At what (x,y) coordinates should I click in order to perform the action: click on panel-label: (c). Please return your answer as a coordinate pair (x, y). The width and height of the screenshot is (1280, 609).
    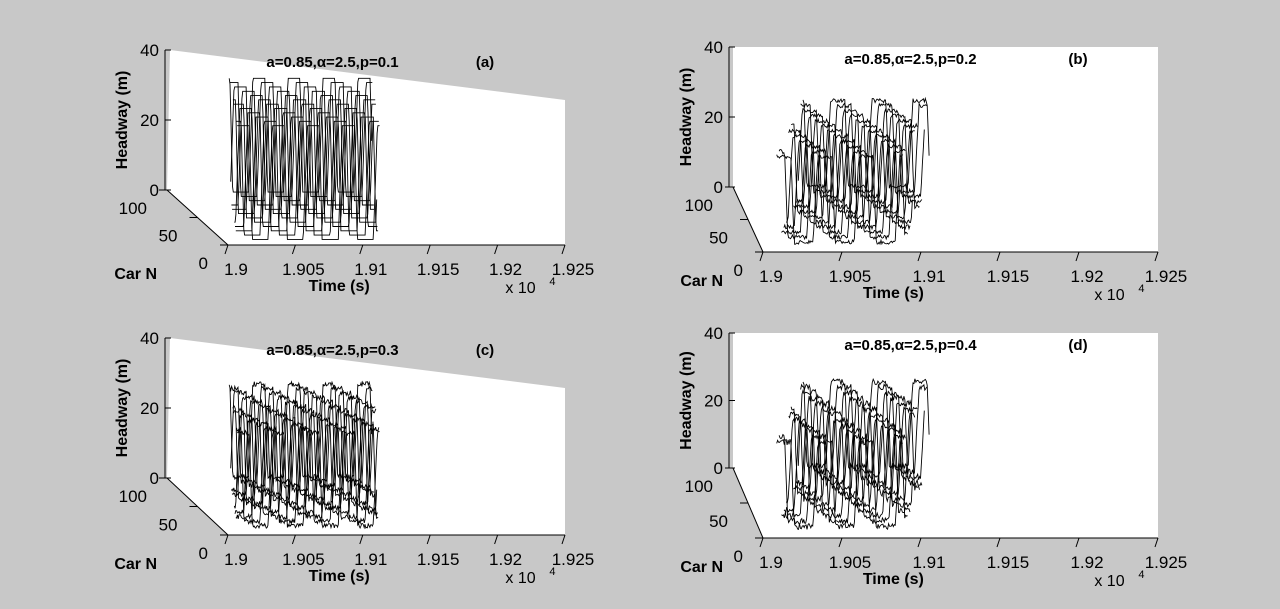
    Looking at the image, I should click on (485, 350).